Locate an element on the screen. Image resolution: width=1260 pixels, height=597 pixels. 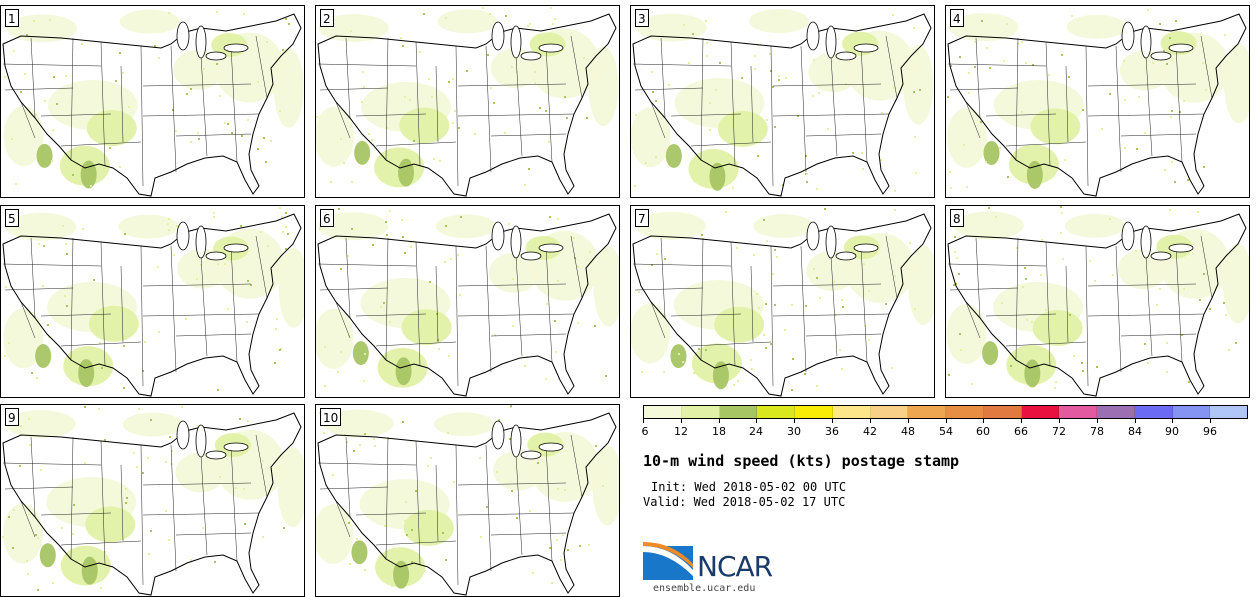
map-panel-5: 5 is located at coordinates (152, 301).